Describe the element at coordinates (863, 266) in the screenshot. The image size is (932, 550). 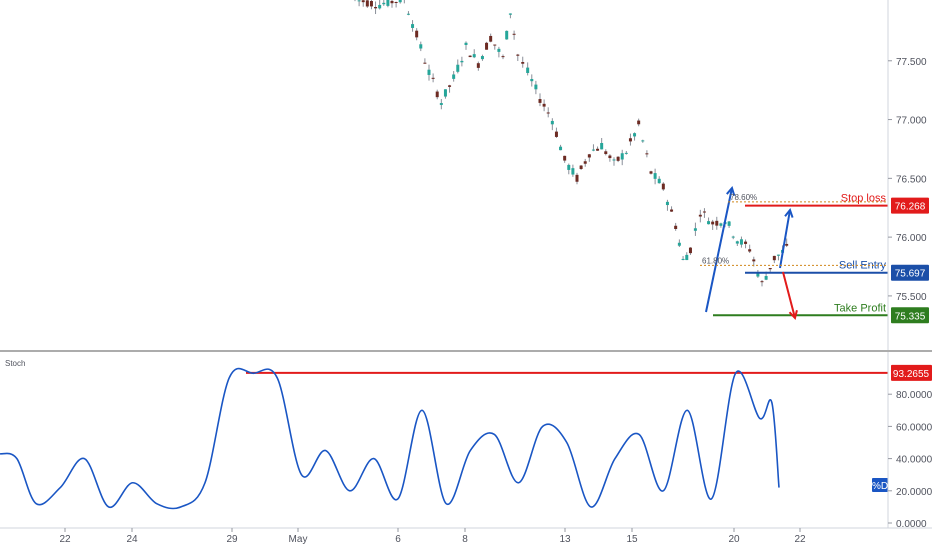
I see `trade-level-label: Sell Entry` at that location.